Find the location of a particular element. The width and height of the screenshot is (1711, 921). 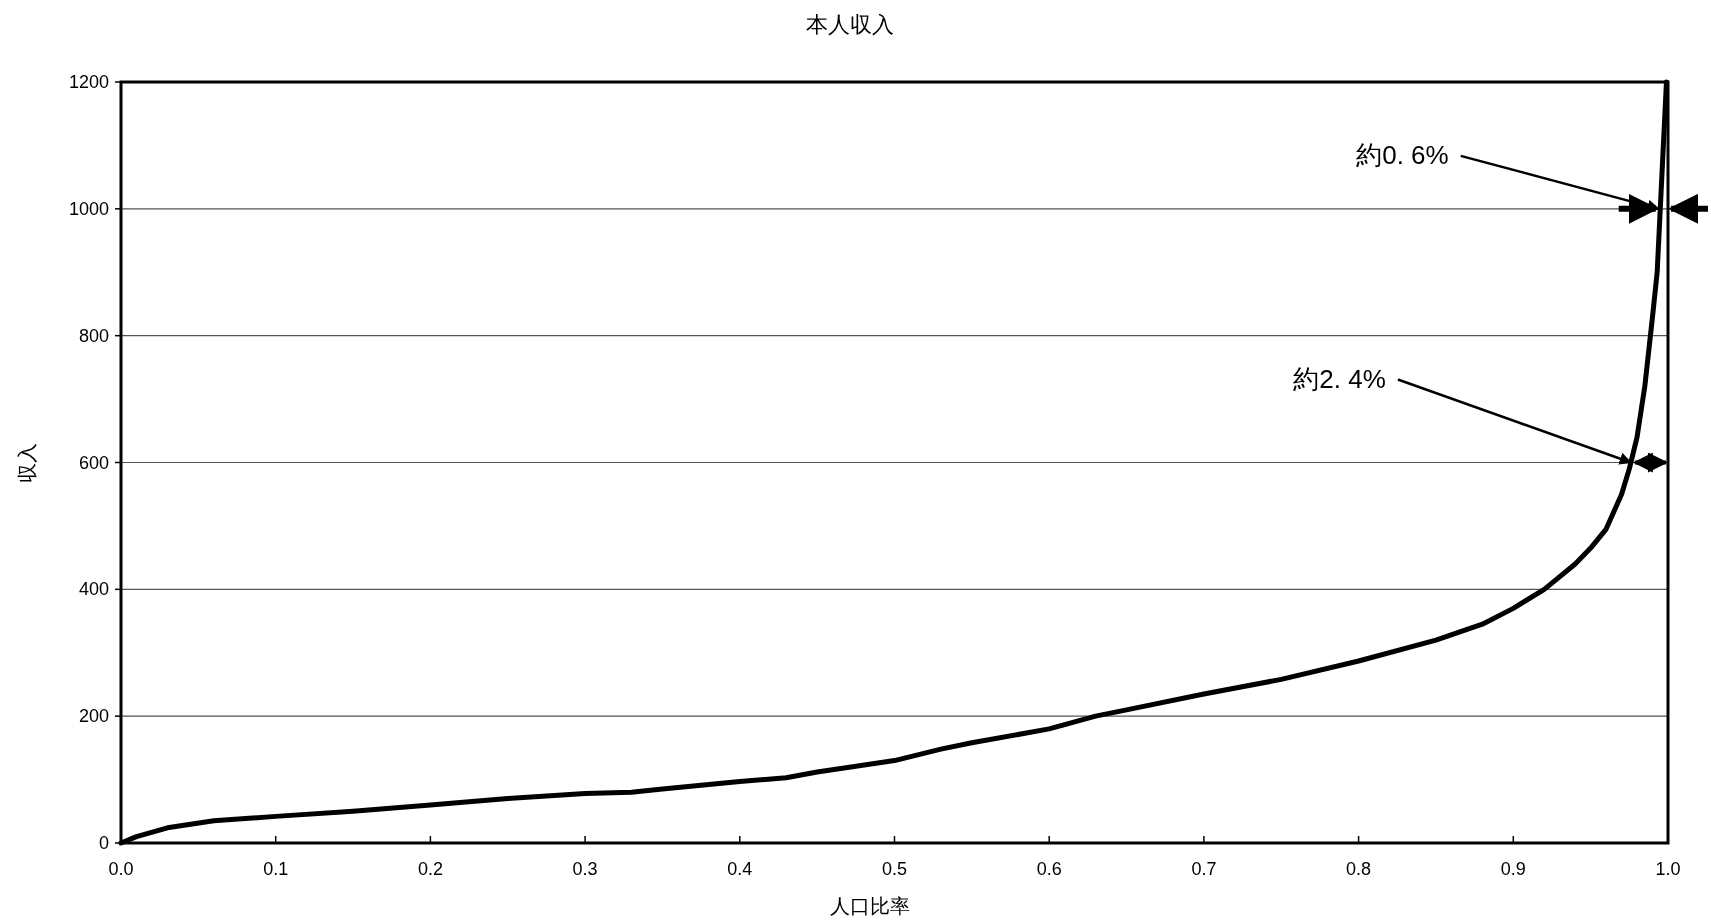

x-tick-label: 0.5 is located at coordinates (894, 869).